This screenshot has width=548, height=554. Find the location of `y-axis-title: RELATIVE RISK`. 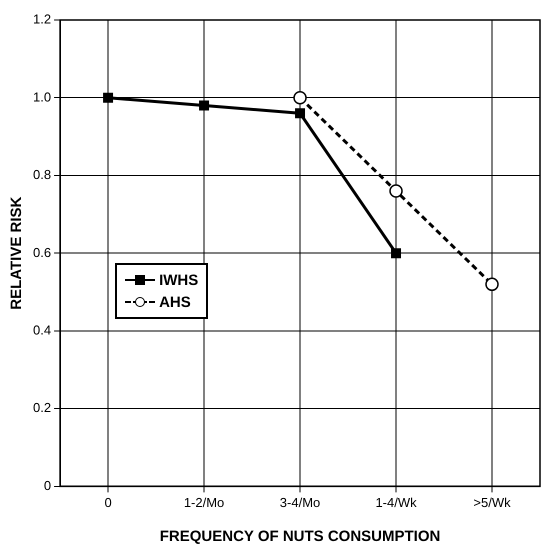

y-axis-title: RELATIVE RISK is located at coordinates (17, 253).